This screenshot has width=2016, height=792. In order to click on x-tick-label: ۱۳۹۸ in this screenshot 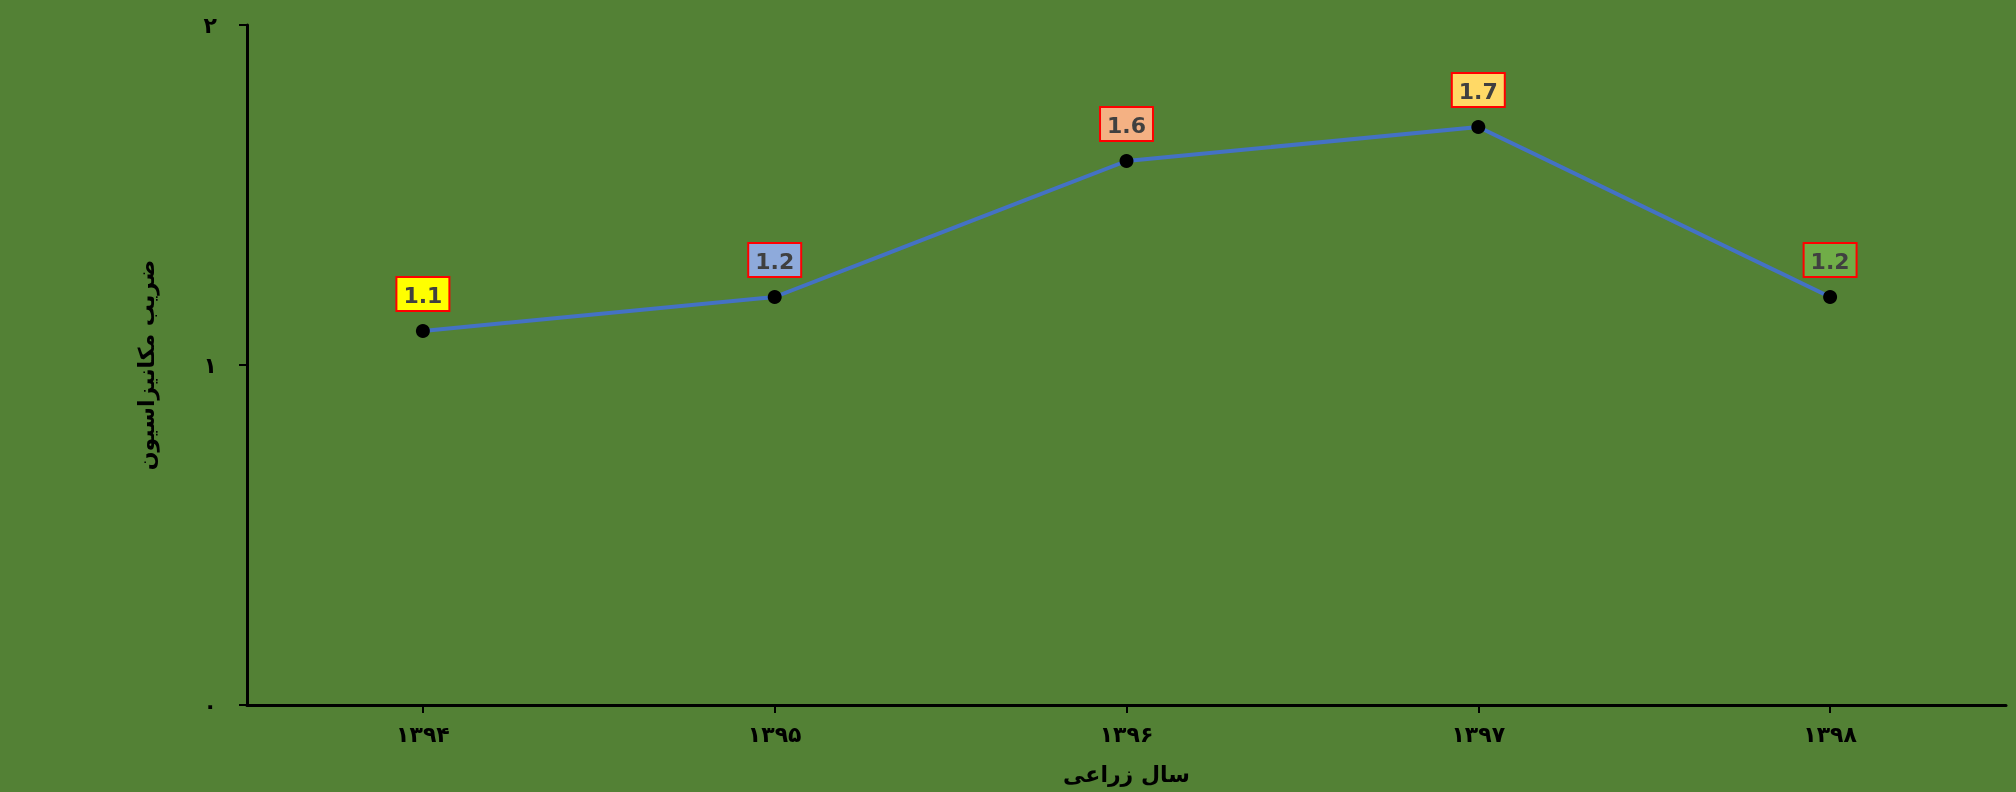, I will do `click(1830, 734)`.